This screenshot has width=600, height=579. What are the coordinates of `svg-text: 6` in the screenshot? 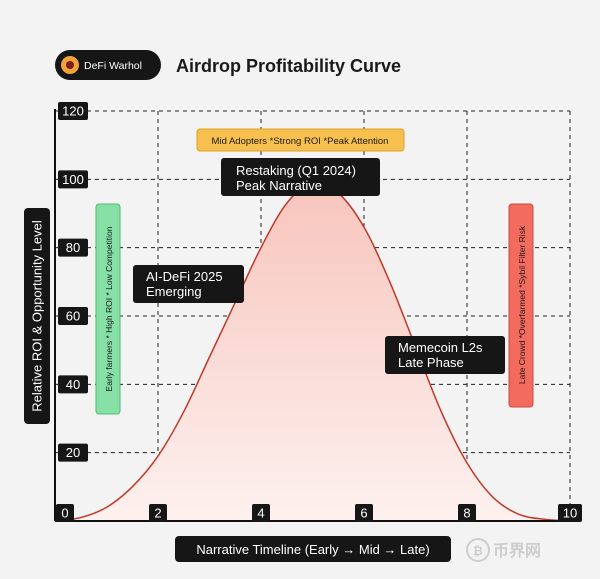 It's located at (363, 513).